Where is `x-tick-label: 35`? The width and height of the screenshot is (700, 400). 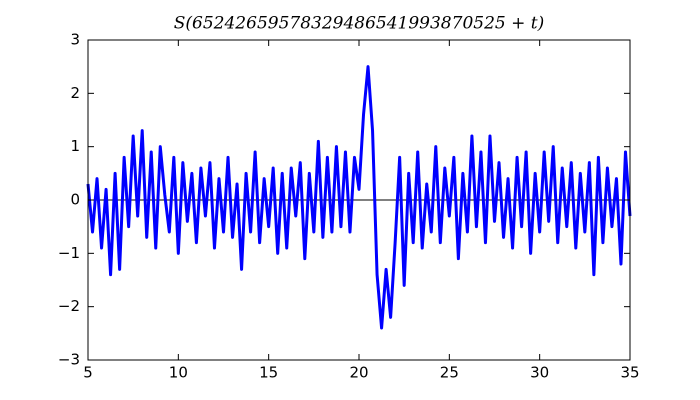 x-tick-label: 35 is located at coordinates (629, 373).